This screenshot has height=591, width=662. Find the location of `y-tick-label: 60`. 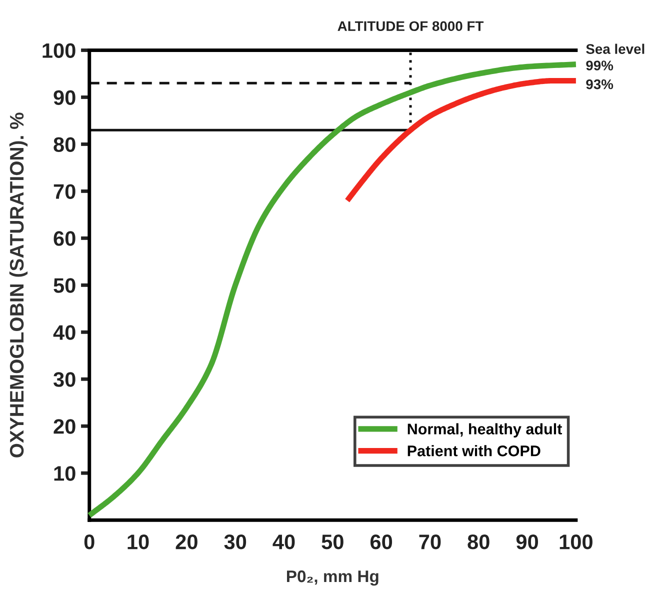

y-tick-label: 60 is located at coordinates (65, 238).